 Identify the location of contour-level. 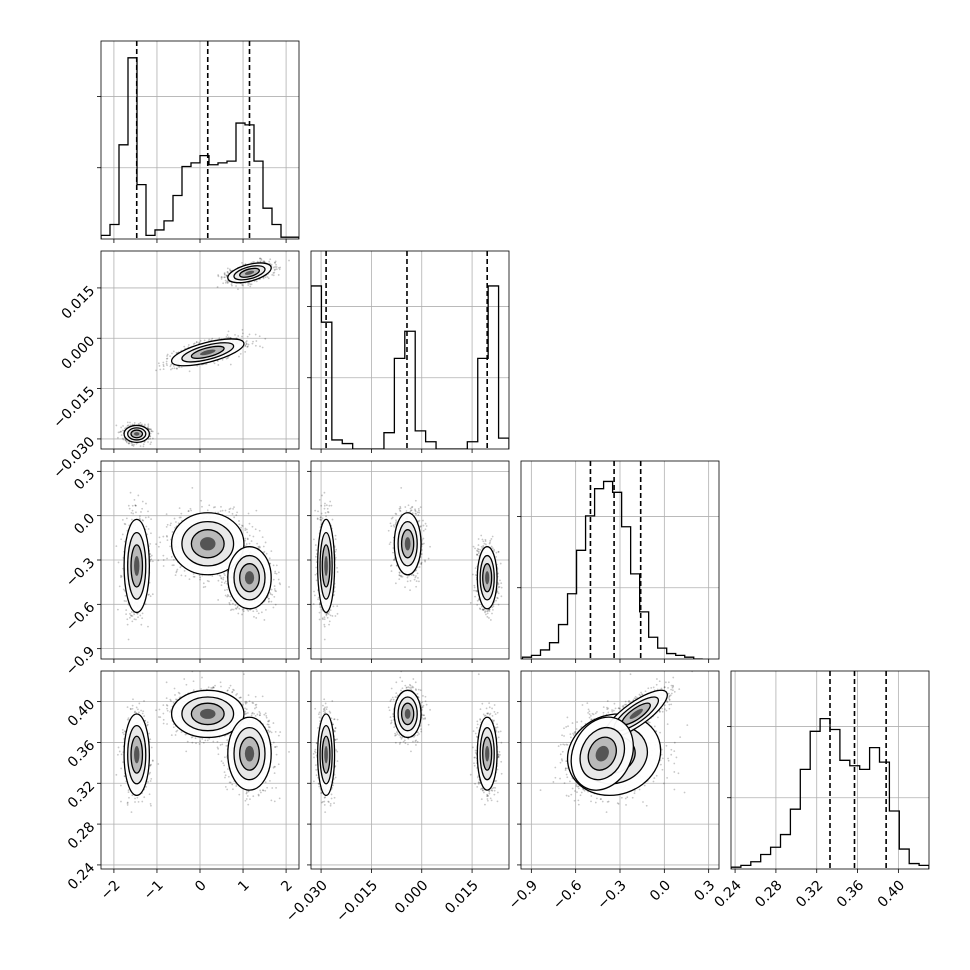
(207, 352).